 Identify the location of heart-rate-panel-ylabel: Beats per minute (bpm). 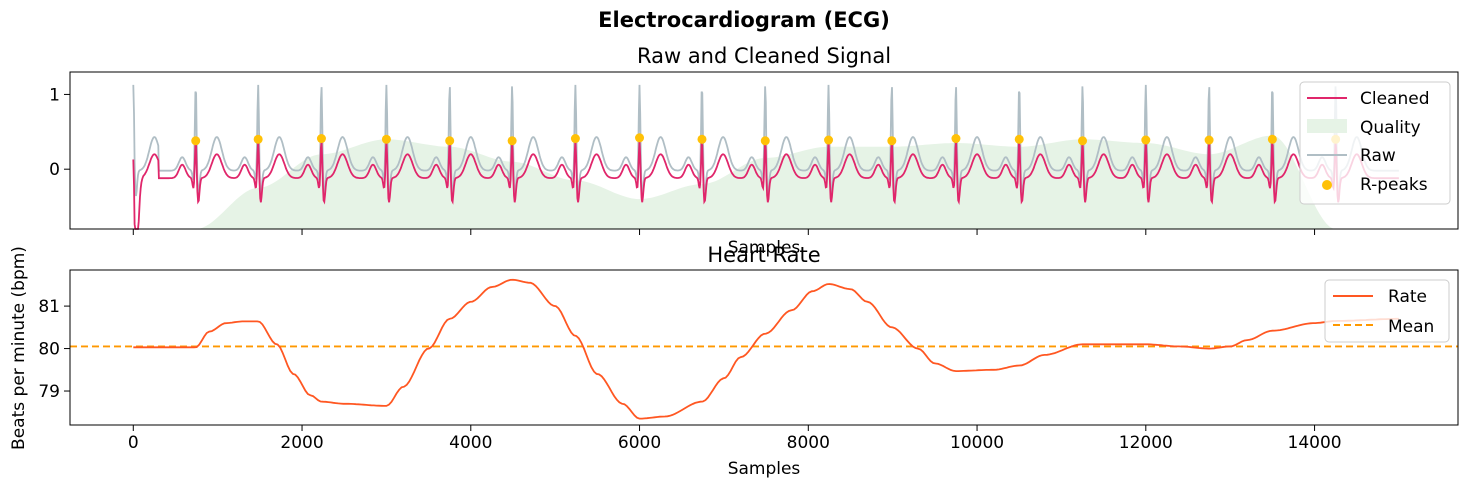
(19, 348).